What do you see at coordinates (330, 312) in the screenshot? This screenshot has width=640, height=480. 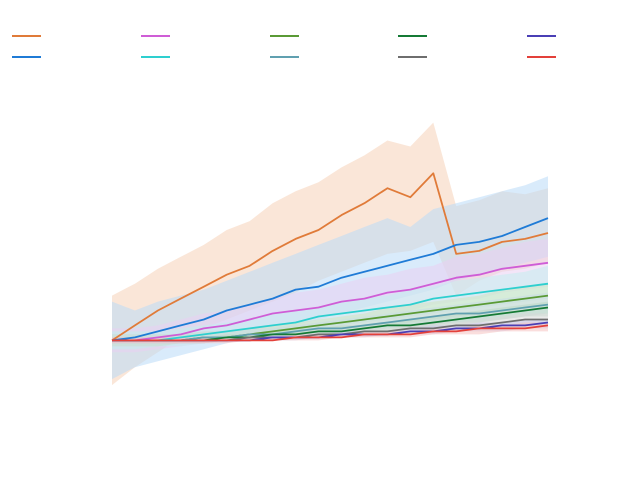 I see `series-4-line` at bounding box center [330, 312].